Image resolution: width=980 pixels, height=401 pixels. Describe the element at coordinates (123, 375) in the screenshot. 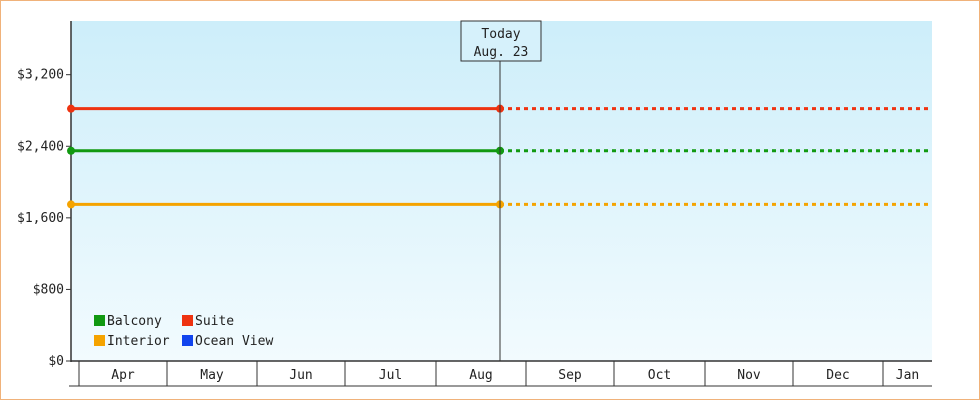

I see `month-label-apr: Apr` at that location.